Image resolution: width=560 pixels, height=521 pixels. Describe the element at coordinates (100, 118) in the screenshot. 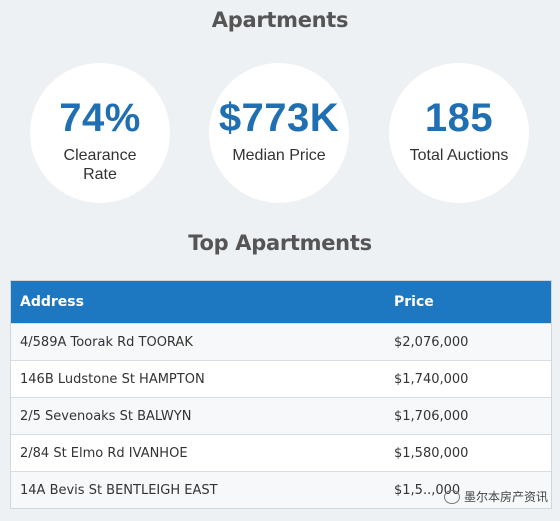

I see `stat-value: 74%` at that location.